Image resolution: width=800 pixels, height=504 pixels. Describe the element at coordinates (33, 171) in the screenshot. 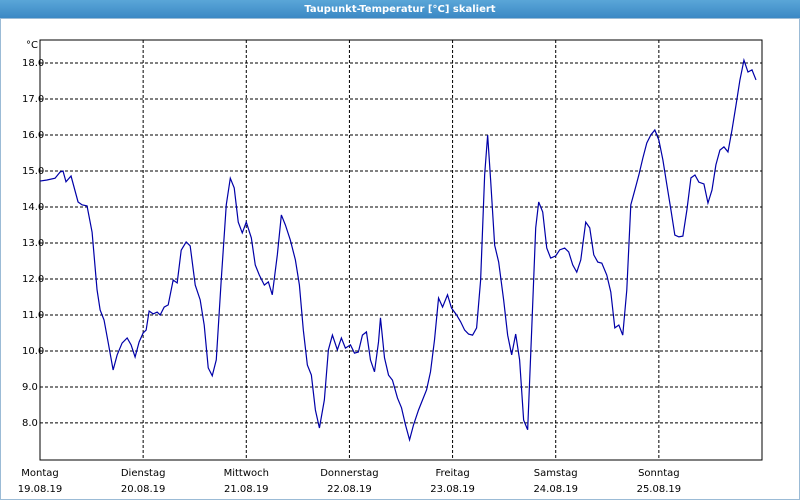

I see `y-tick-label: 15.0` at that location.